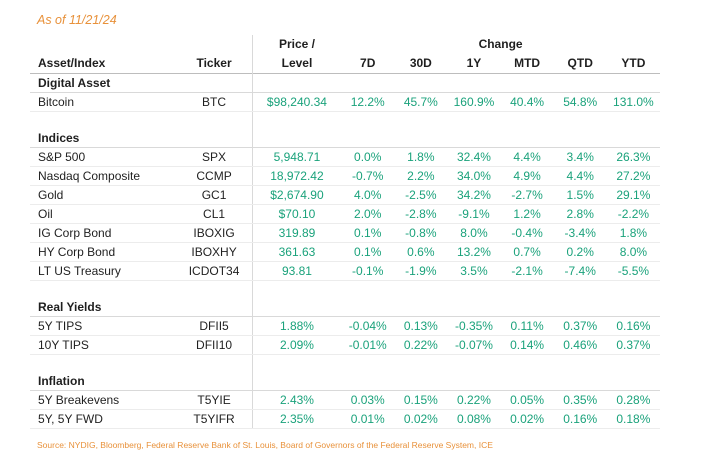 The height and width of the screenshot is (471, 701). What do you see at coordinates (527, 102) in the screenshot?
I see `change-mtd-cell: 40.4%` at bounding box center [527, 102].